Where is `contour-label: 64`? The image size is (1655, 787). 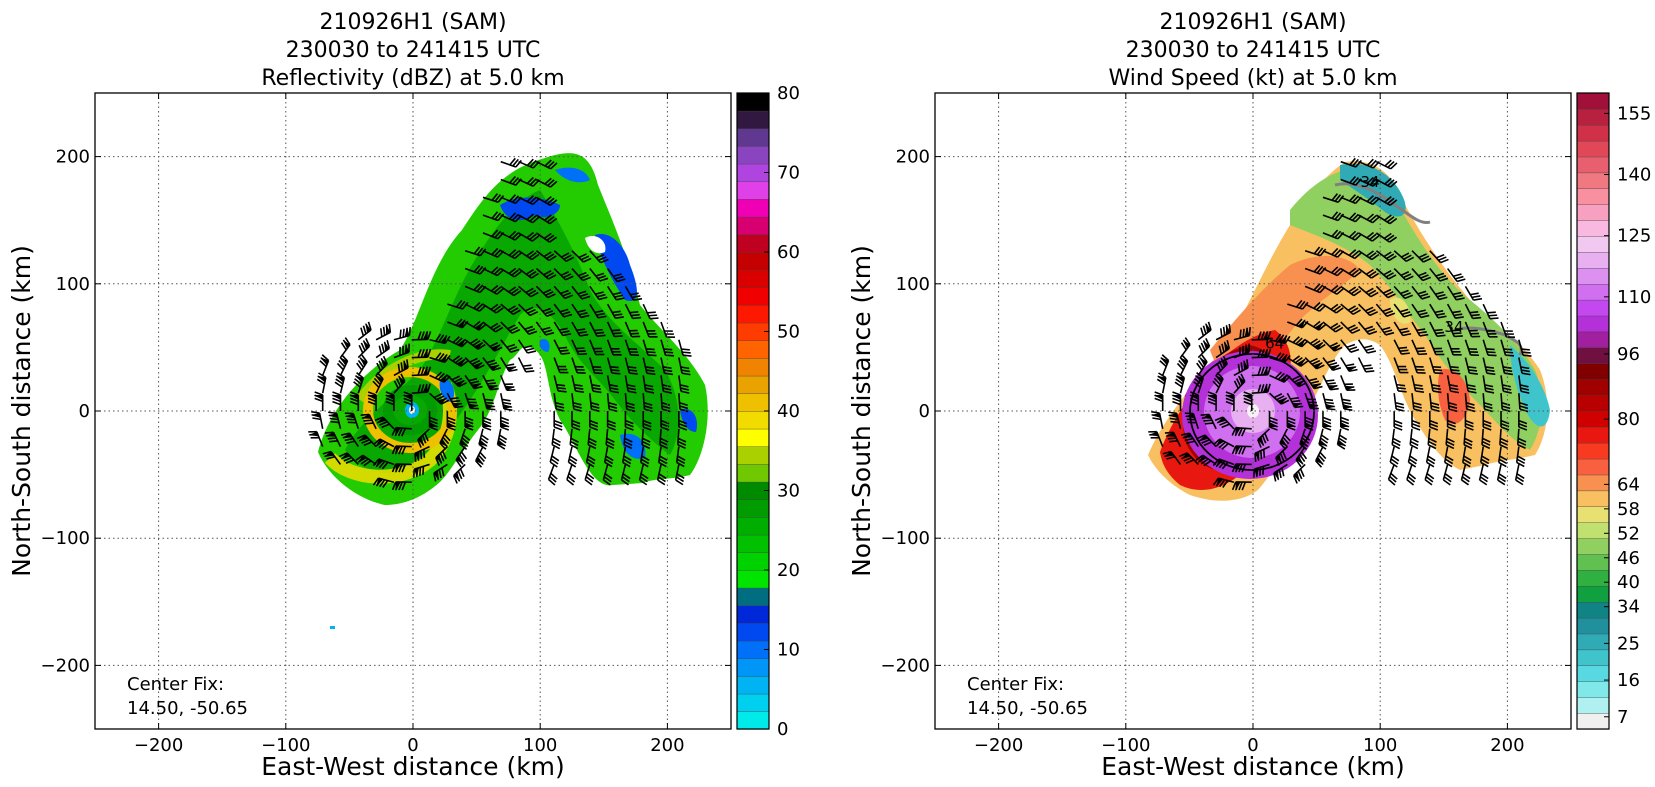
contour-label: 64 is located at coordinates (1274, 344).